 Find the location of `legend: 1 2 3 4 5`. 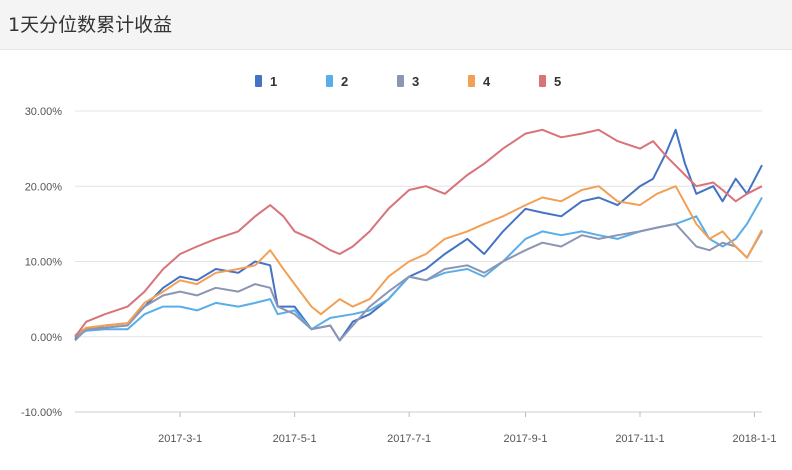

legend: 1 2 3 4 5 is located at coordinates (408, 81).